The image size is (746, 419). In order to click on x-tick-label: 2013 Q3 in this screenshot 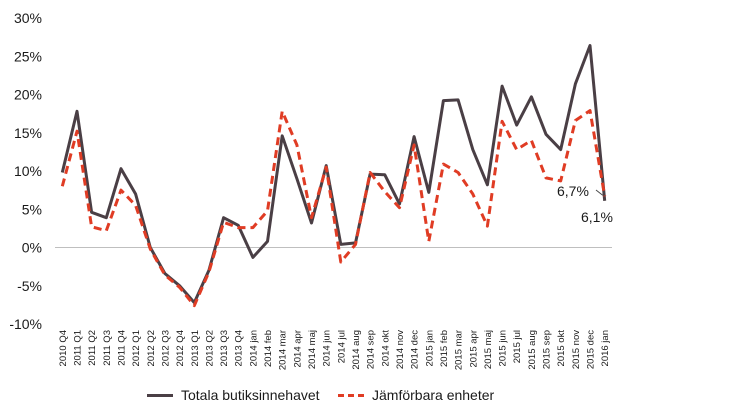, I will do `click(224, 348)`.